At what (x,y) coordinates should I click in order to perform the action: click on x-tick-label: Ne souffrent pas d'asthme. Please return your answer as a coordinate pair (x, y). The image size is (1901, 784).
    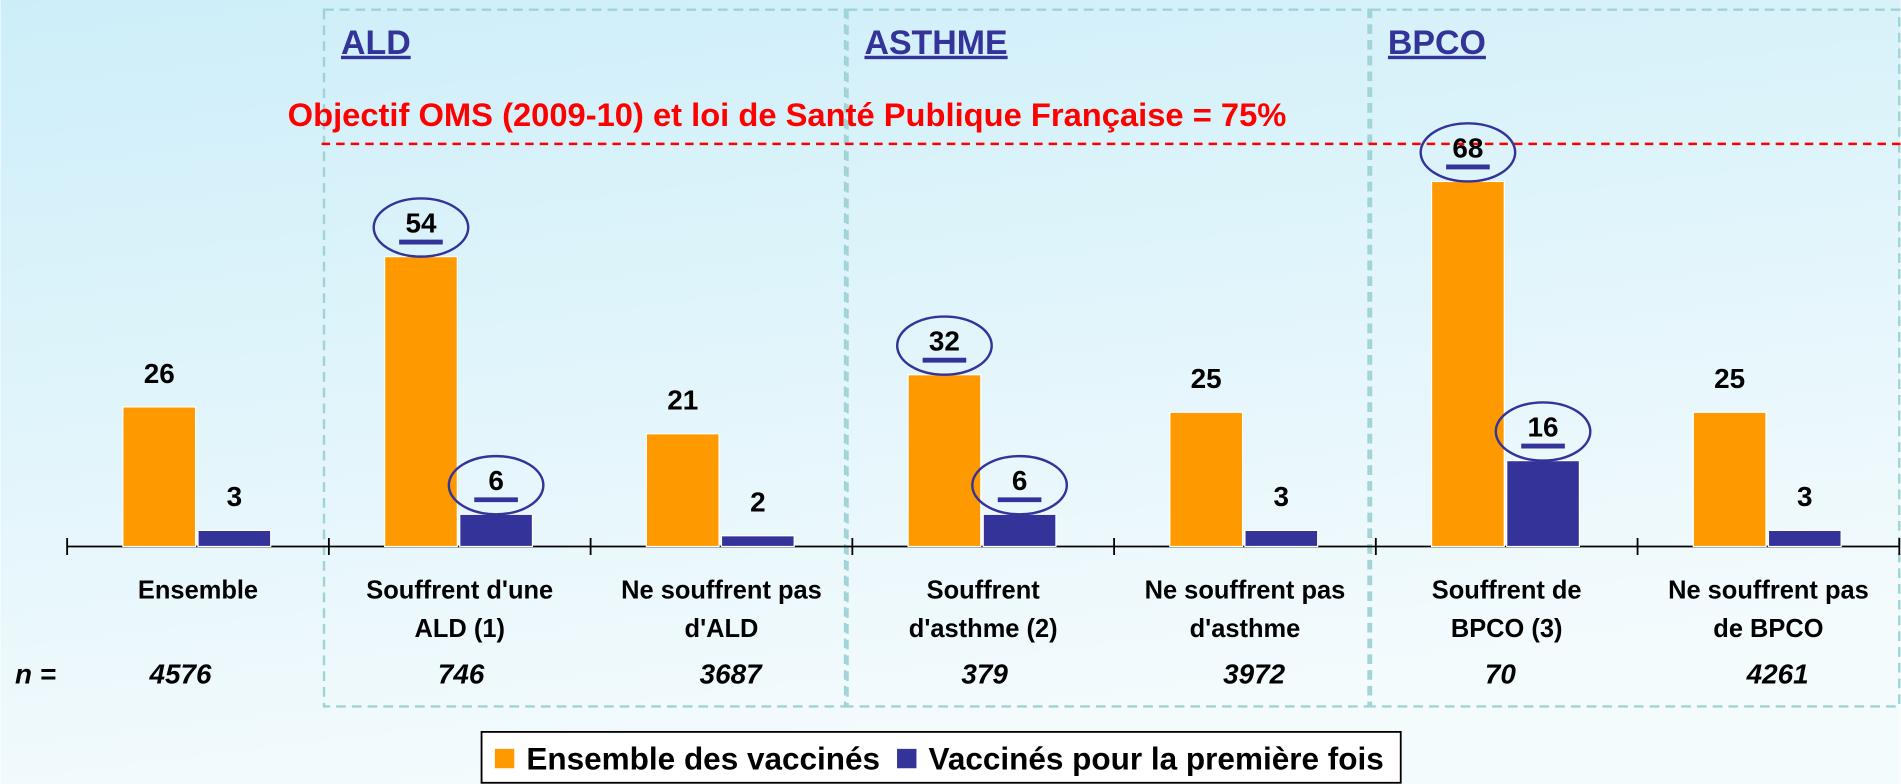
    Looking at the image, I should click on (1245, 609).